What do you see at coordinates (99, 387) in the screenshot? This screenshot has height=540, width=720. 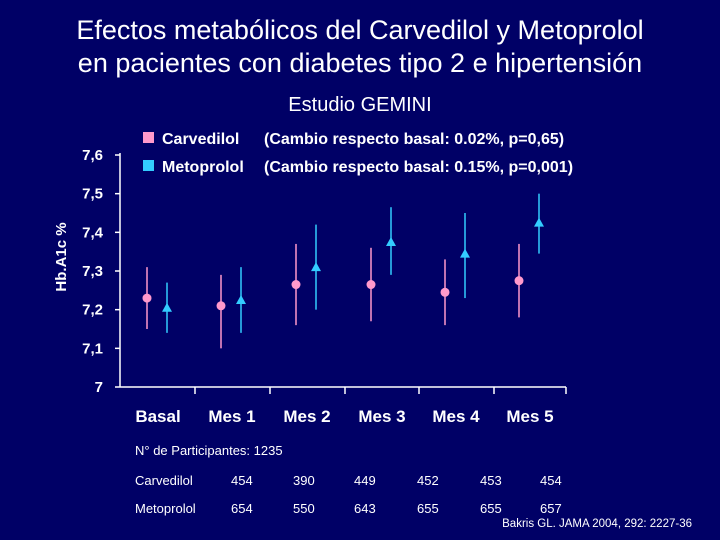 I see `y-tick-label: 7` at bounding box center [99, 387].